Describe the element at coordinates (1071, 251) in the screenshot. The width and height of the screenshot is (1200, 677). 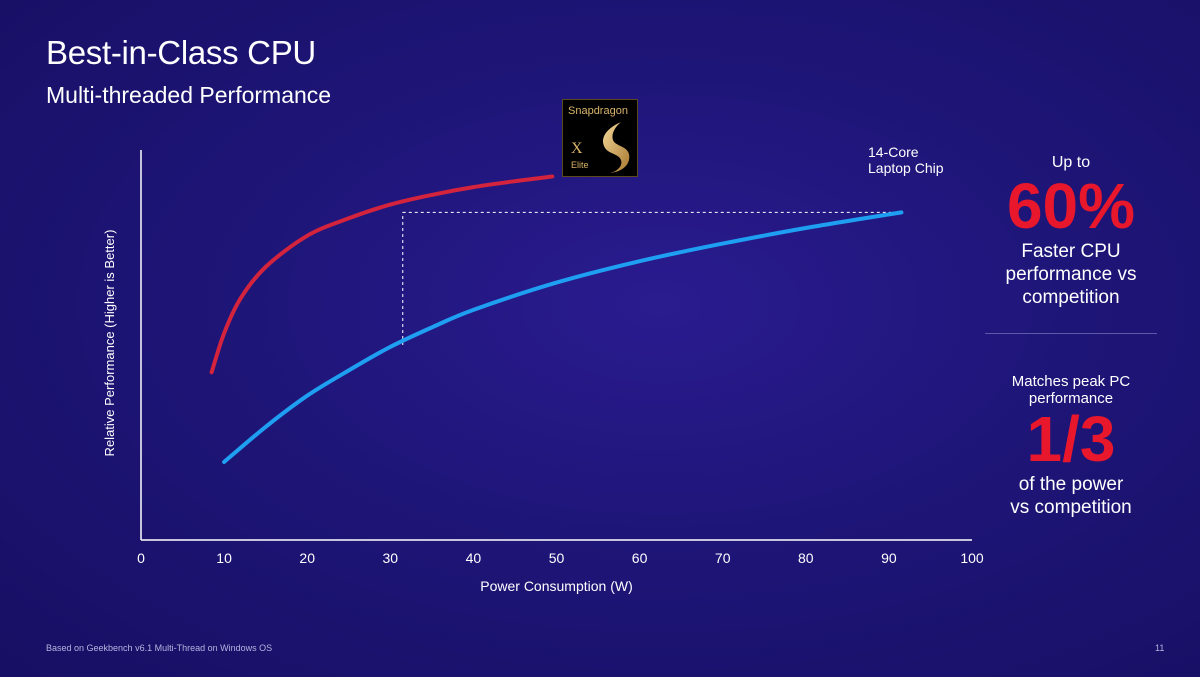
I see `stat1-desc-1: Faster CPU` at that location.